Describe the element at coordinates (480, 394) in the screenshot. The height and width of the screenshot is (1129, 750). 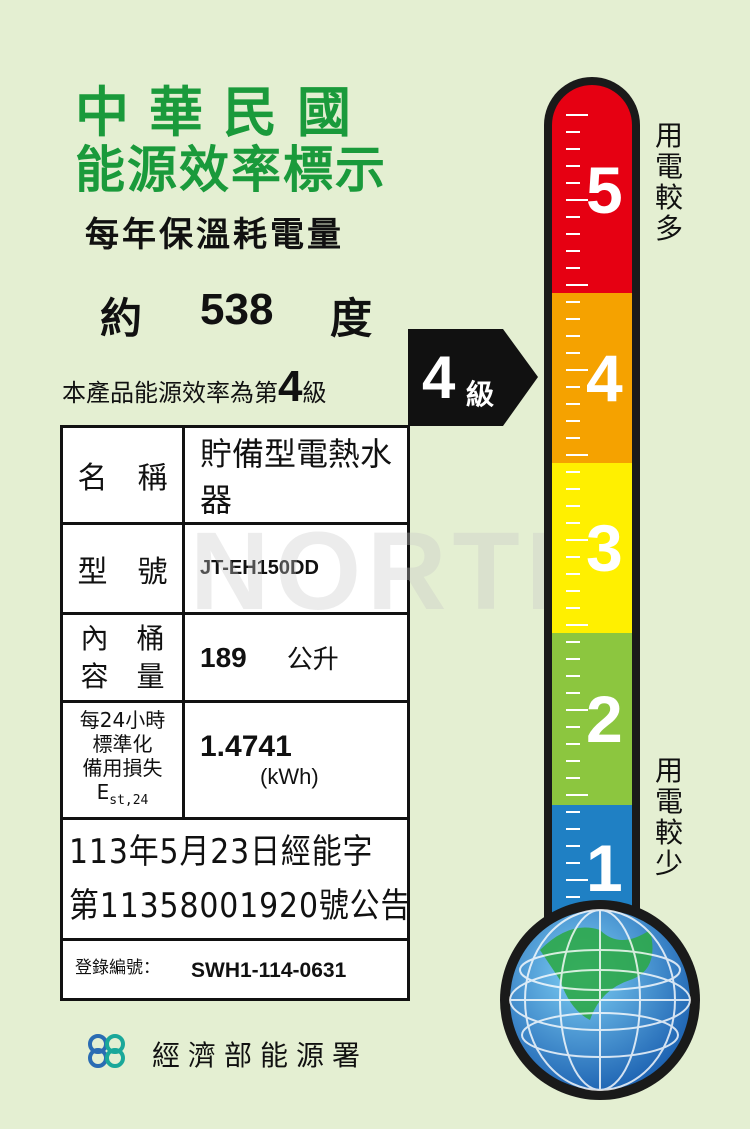
I see `badge-suffix: 級` at that location.